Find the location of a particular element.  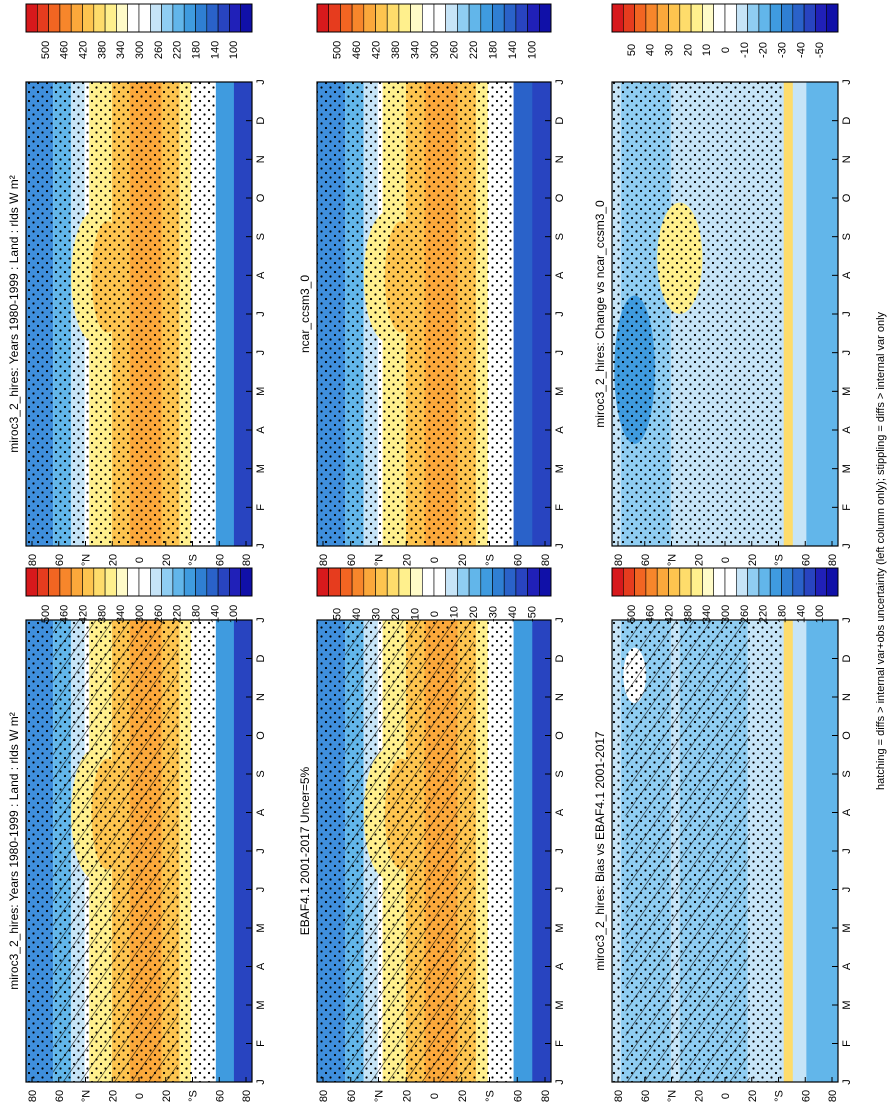

colorbar-right-top: 500 460 420 380 340 300 260 220 180 140 100 is located at coordinates (139, 595).